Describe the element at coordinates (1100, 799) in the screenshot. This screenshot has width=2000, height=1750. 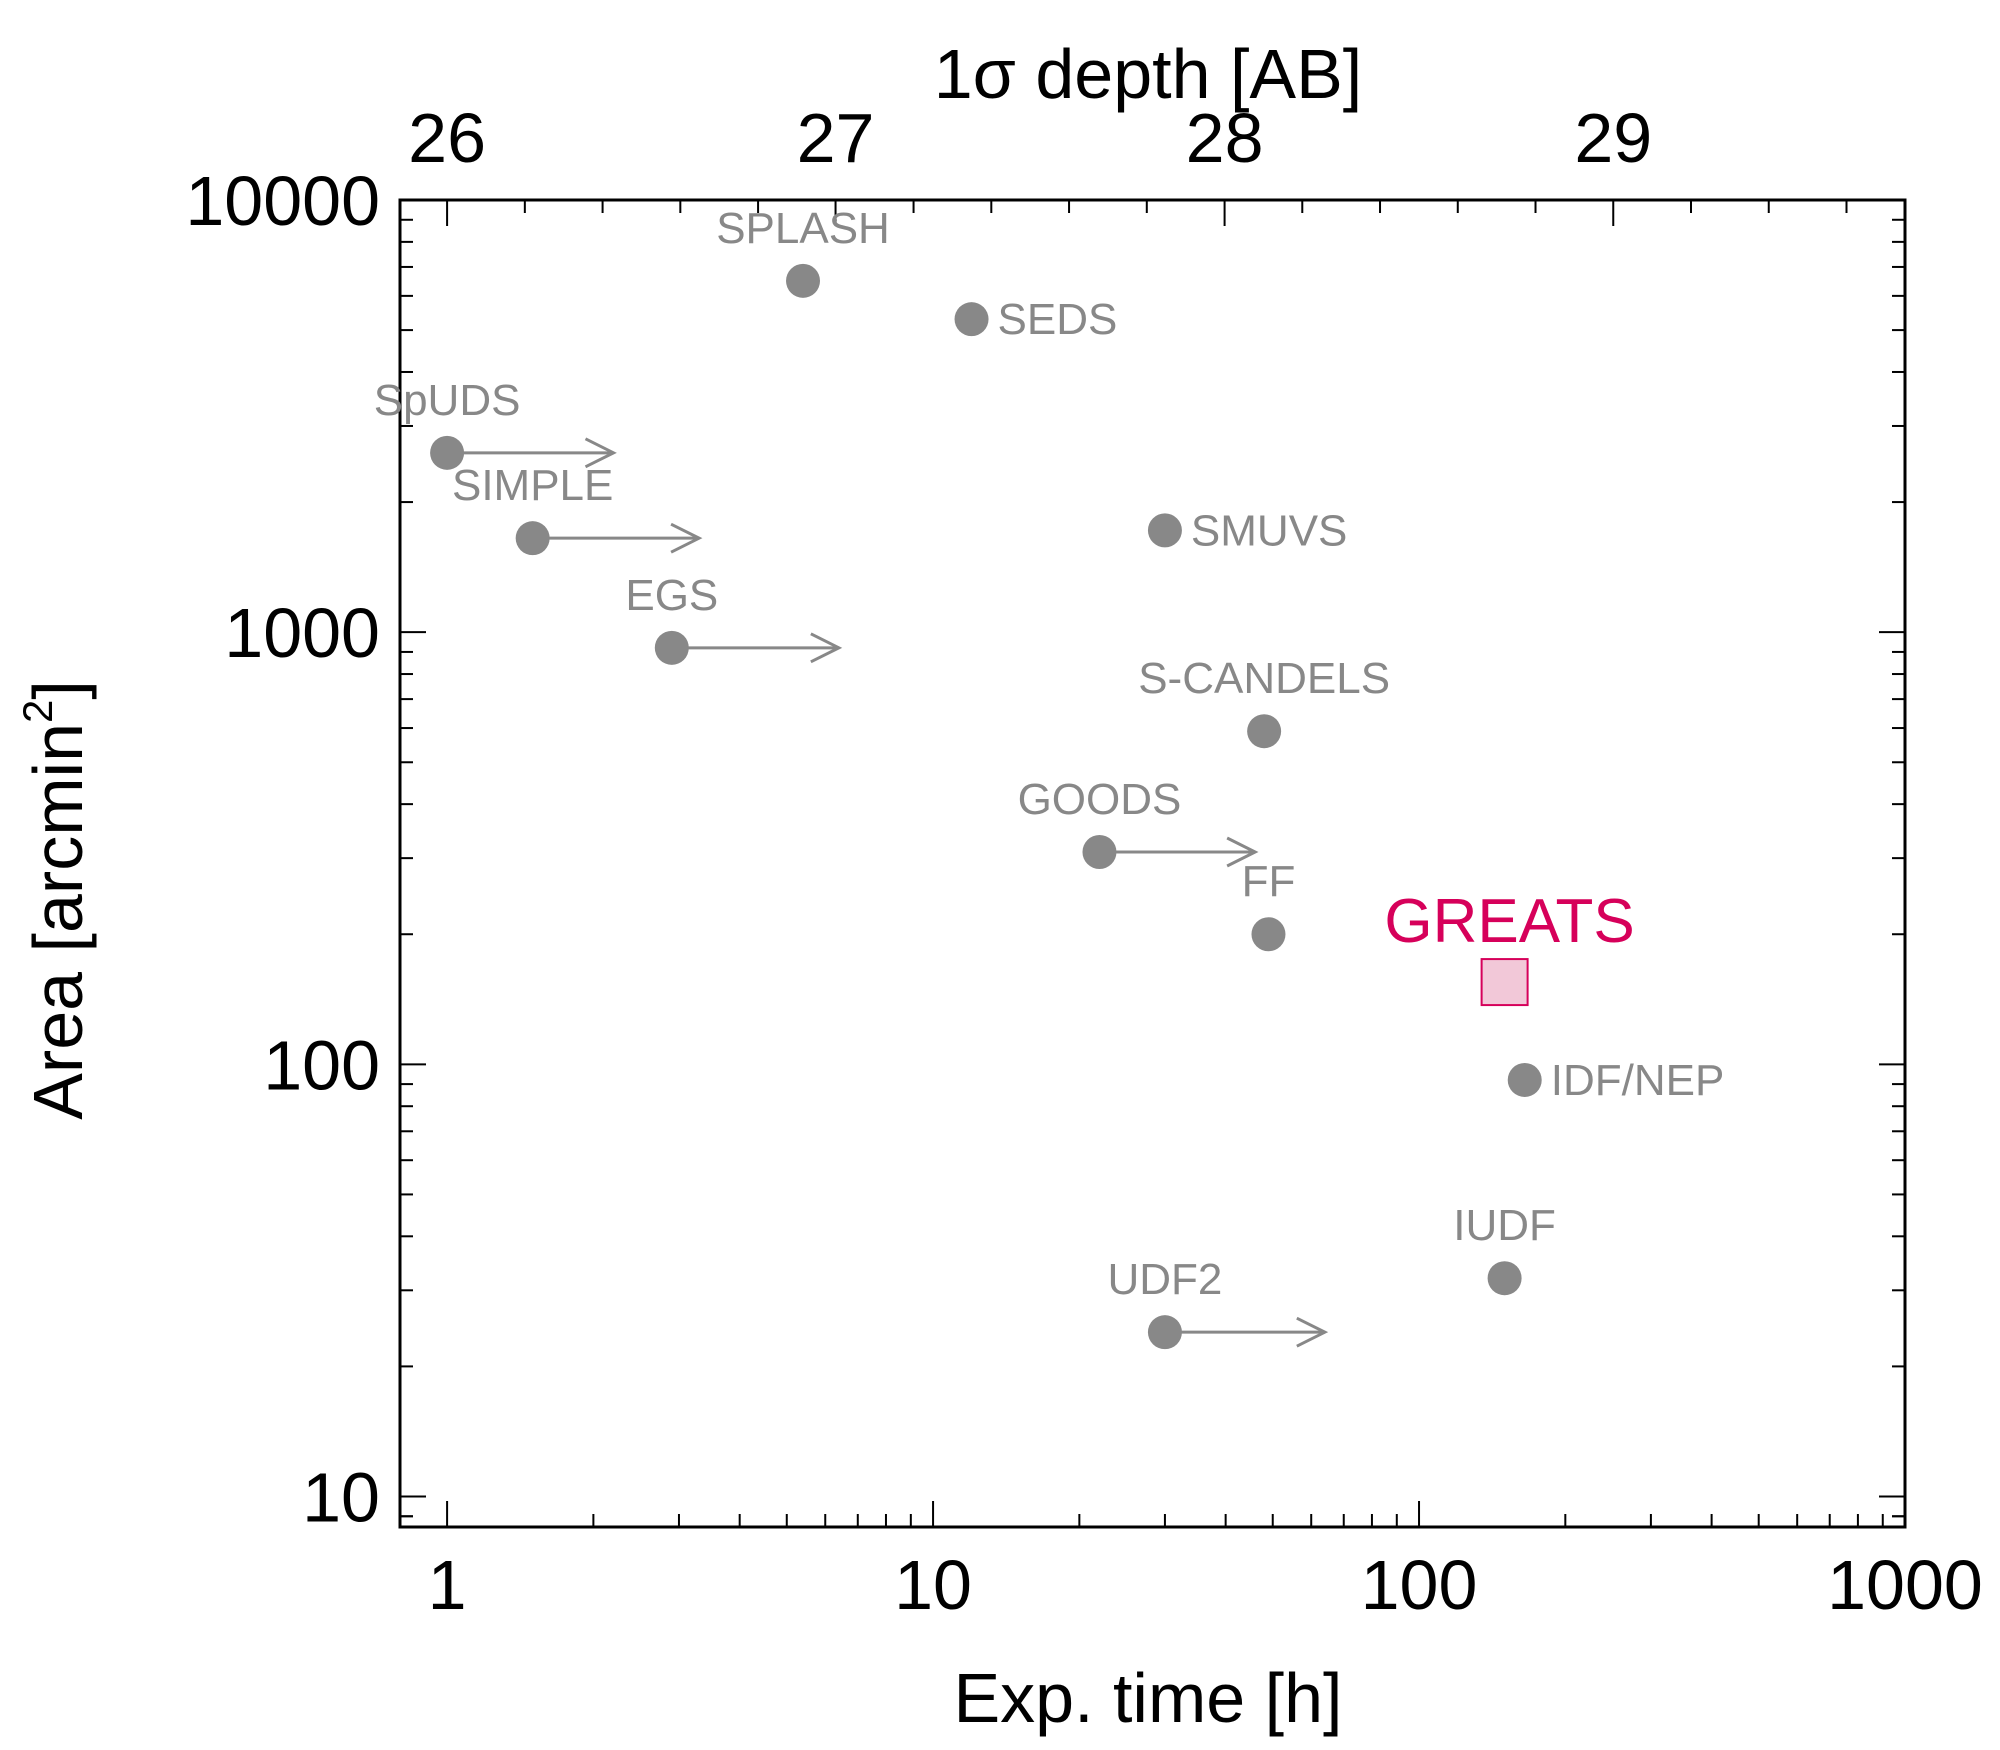
I see `point-label: GOODS` at that location.